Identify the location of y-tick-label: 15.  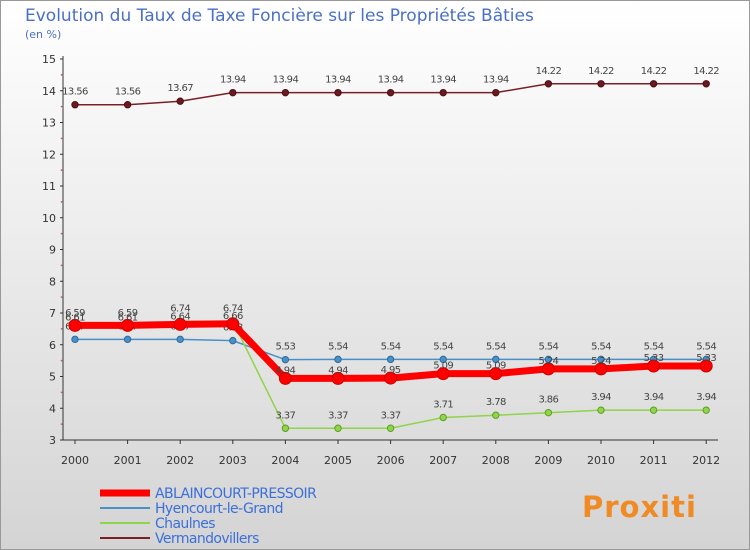
(49, 59).